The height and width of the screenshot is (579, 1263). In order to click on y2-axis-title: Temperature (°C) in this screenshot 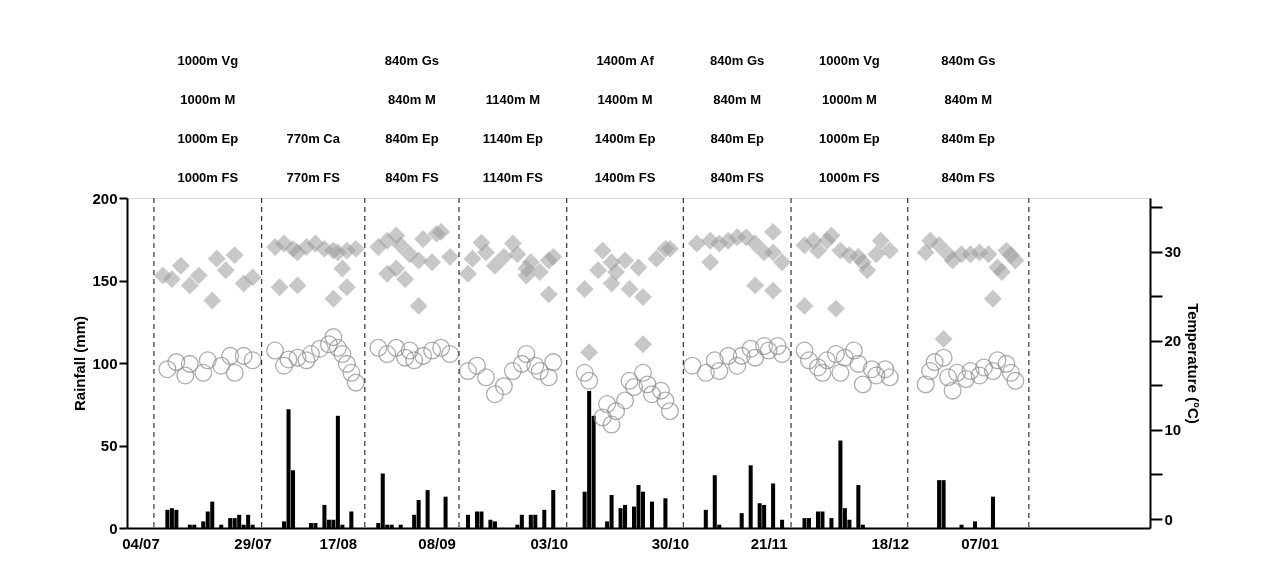, I will do `click(1194, 363)`.